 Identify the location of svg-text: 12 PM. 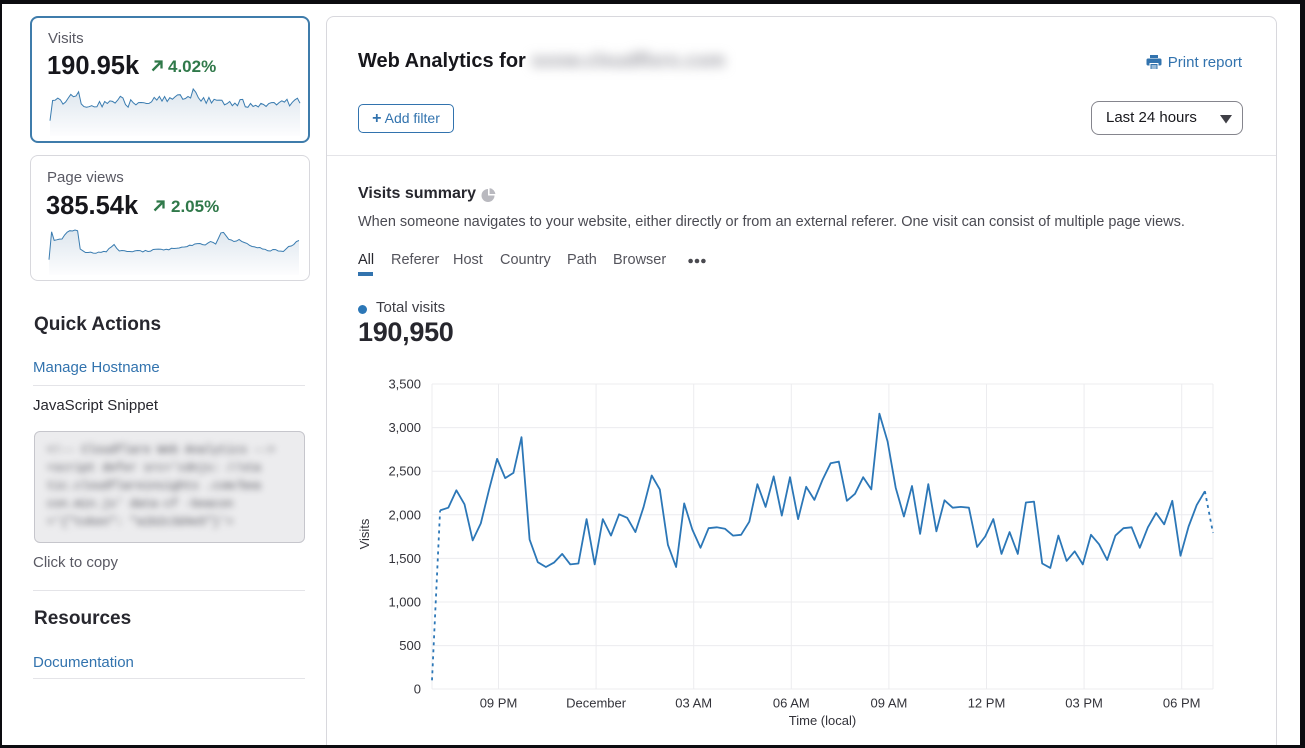
(987, 703).